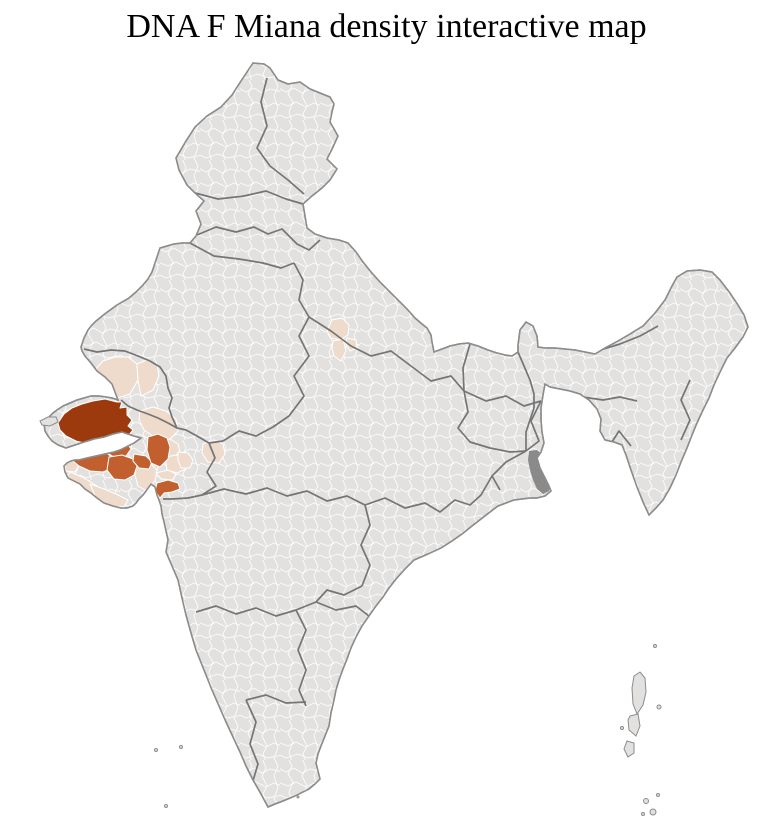  I want to click on nicobar-islands, so click(650, 804).